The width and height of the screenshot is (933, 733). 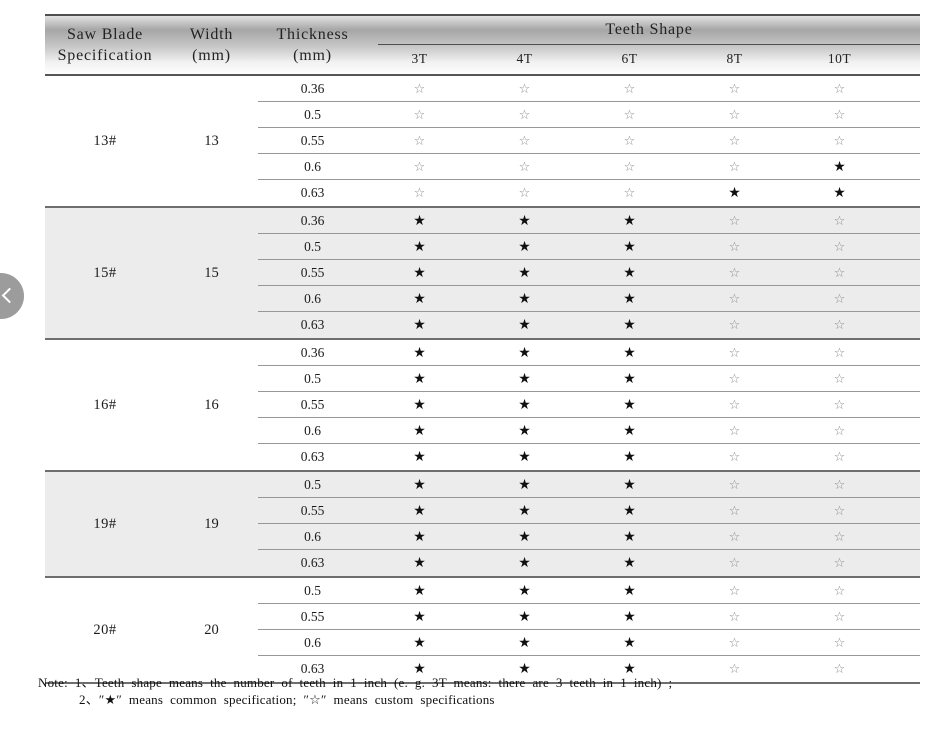 I want to click on carousel-prev-button, so click(x=12, y=296).